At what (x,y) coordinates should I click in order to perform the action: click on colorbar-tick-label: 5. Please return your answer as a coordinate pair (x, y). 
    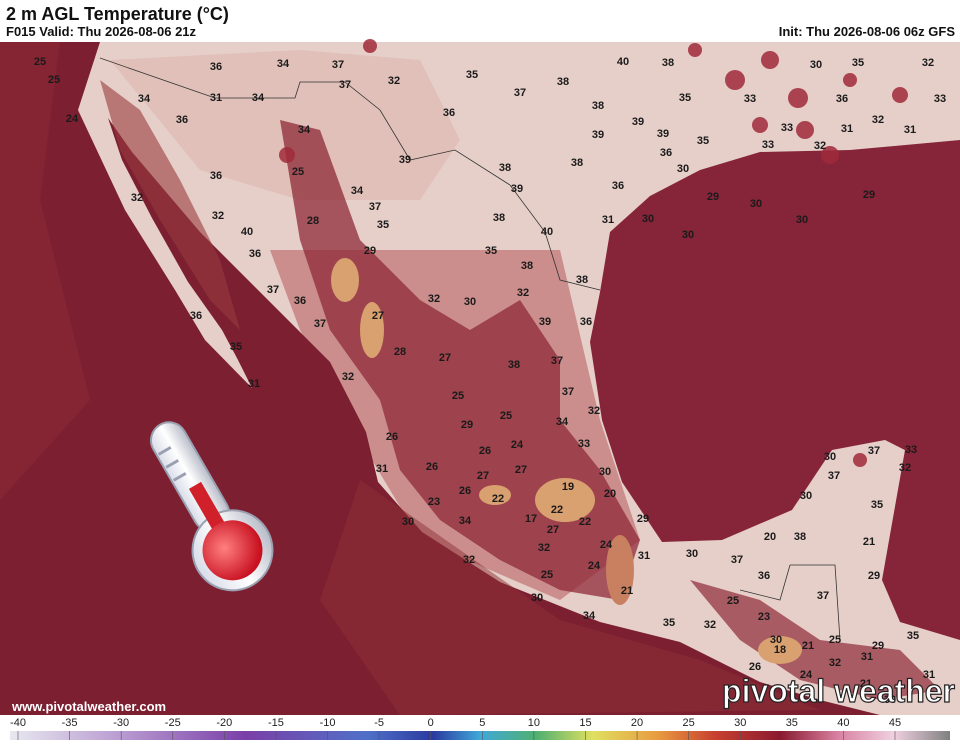
    Looking at the image, I should click on (482, 723).